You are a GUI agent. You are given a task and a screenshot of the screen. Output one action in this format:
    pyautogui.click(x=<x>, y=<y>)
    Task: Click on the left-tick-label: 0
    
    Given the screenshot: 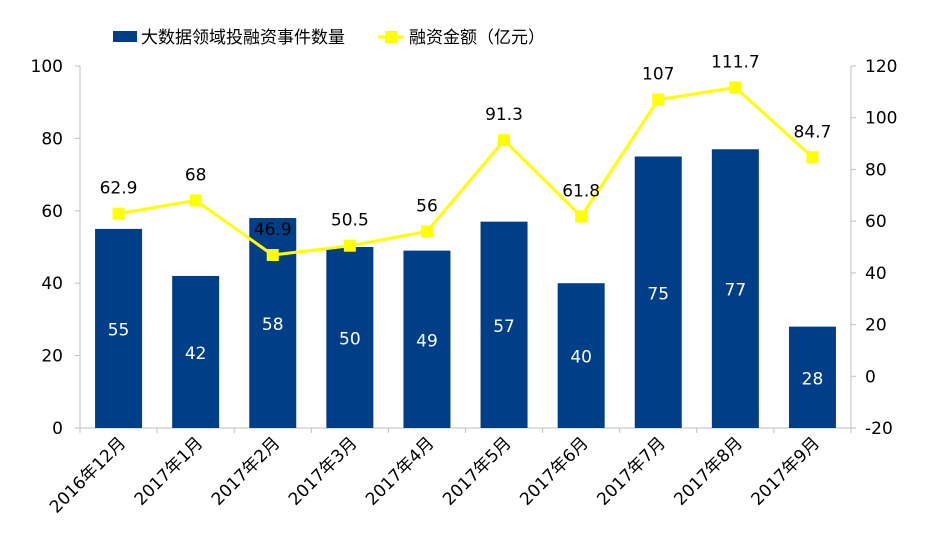 What is the action you would take?
    pyautogui.click(x=57, y=429)
    